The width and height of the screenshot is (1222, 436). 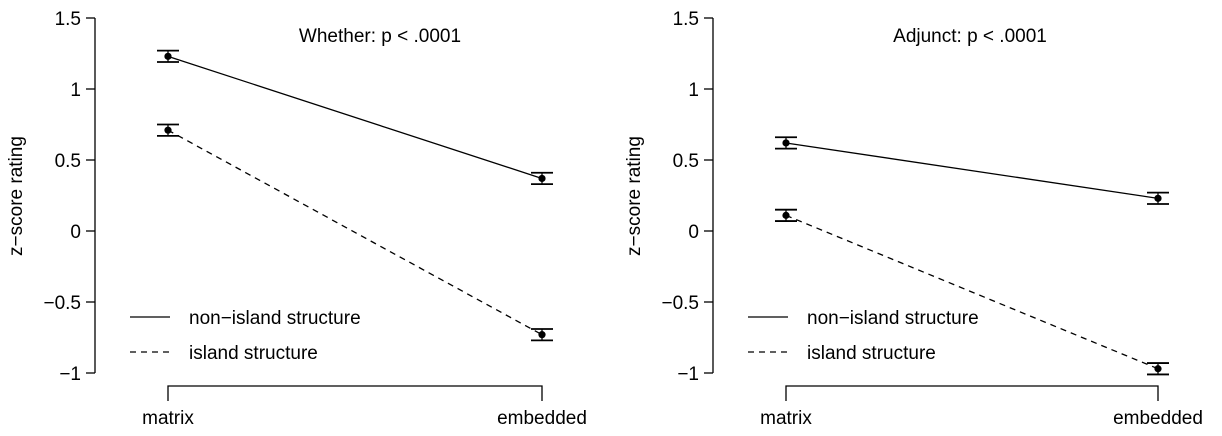 What do you see at coordinates (380, 36) in the screenshot?
I see `chart-title: Whether: p < .0001` at bounding box center [380, 36].